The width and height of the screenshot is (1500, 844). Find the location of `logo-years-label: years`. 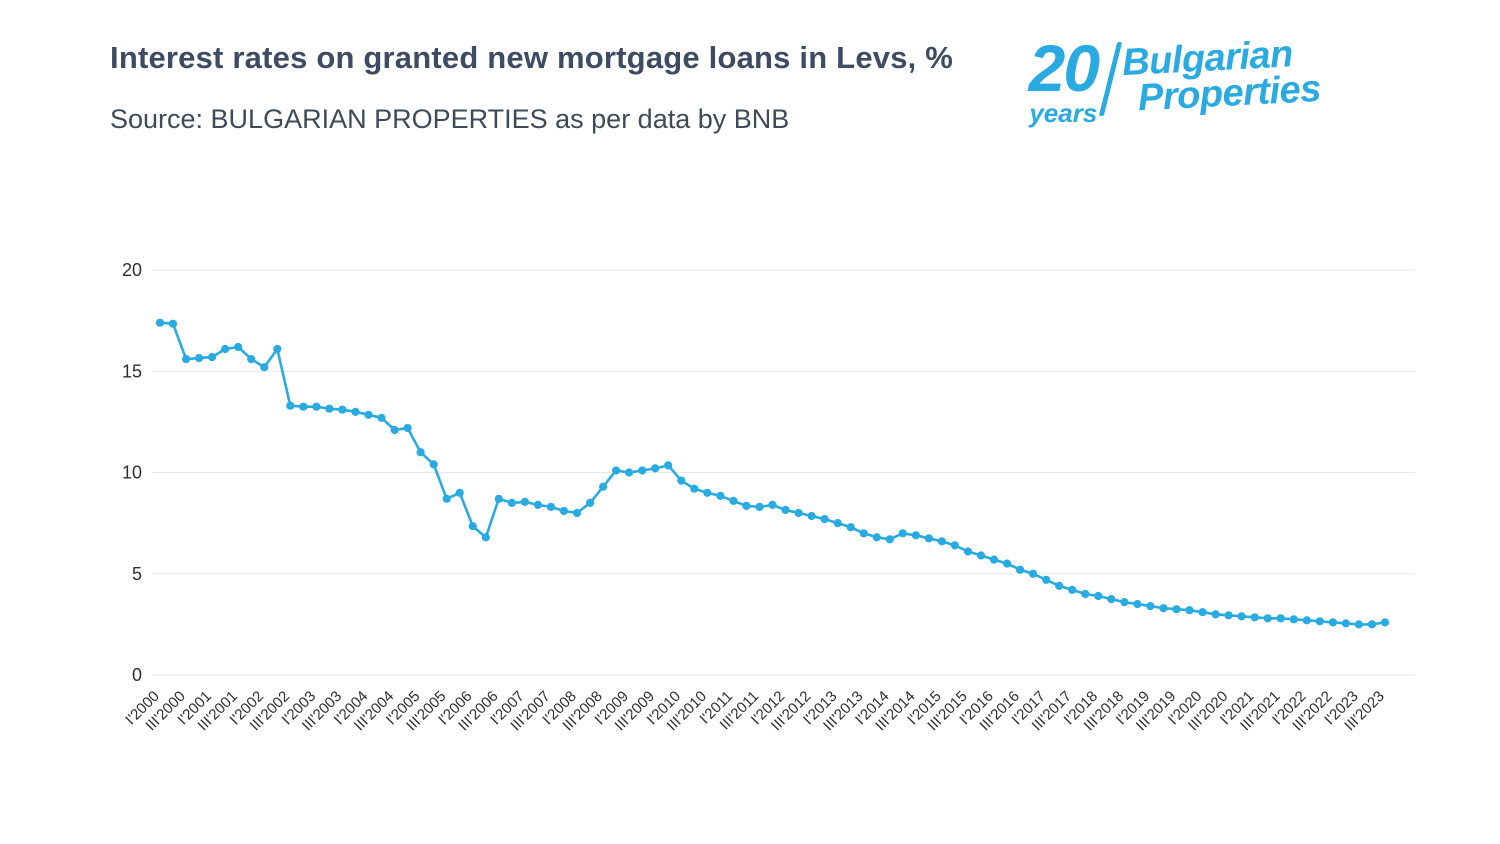

logo-years-label: years is located at coordinates (1063, 113).